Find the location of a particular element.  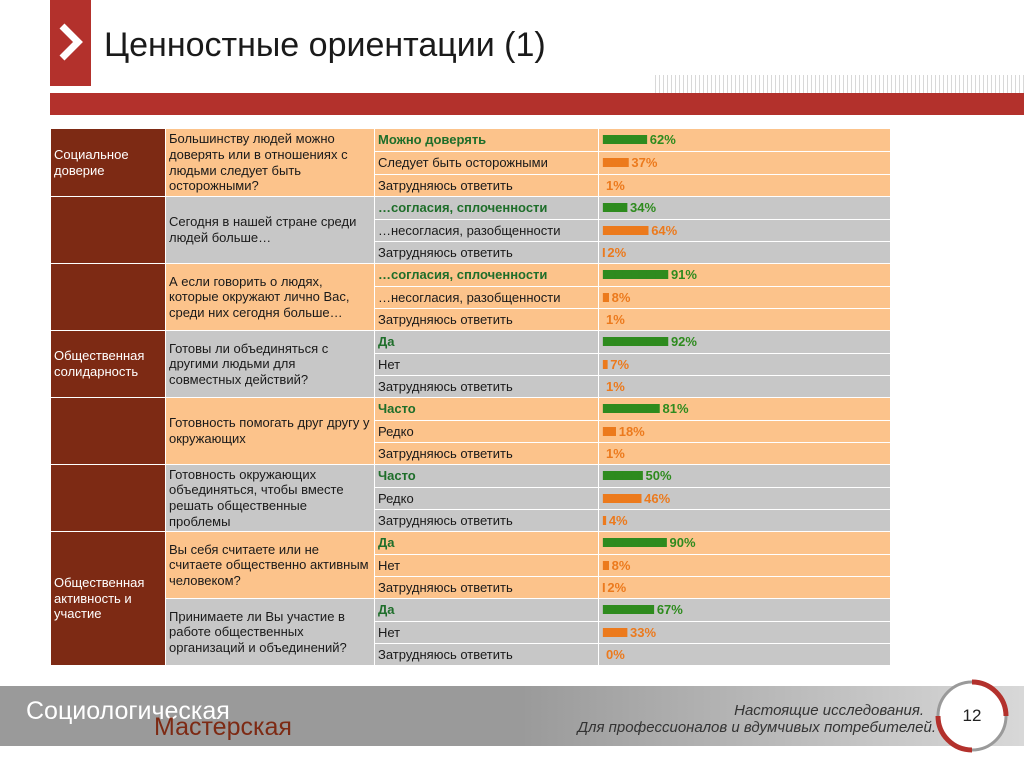

page-title: Ценностные ориентации (1) is located at coordinates (325, 45).